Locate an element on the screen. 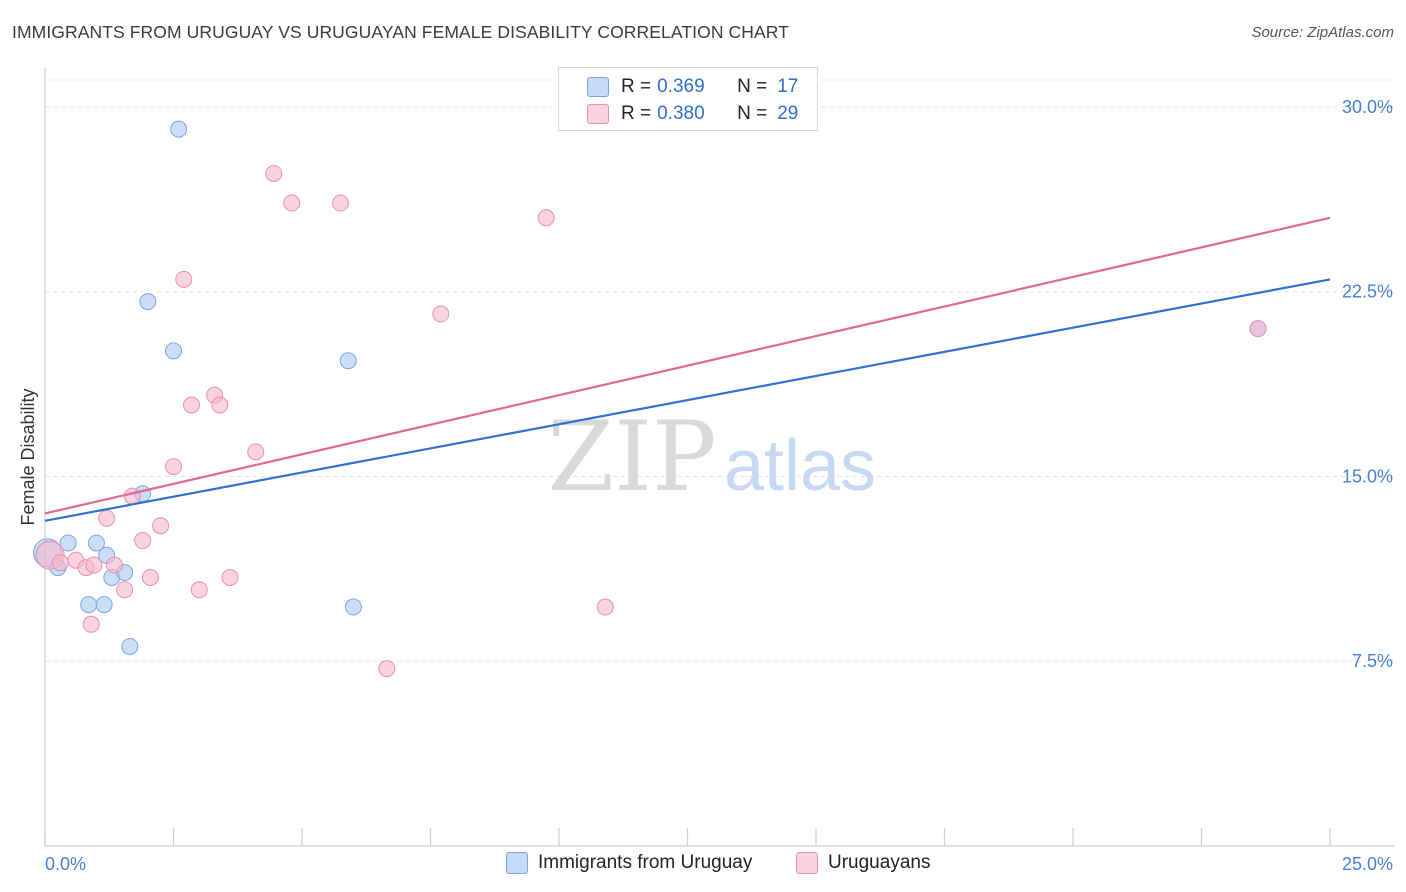 The width and height of the screenshot is (1406, 892). x-tick-label: 25.0% is located at coordinates (1367, 864).